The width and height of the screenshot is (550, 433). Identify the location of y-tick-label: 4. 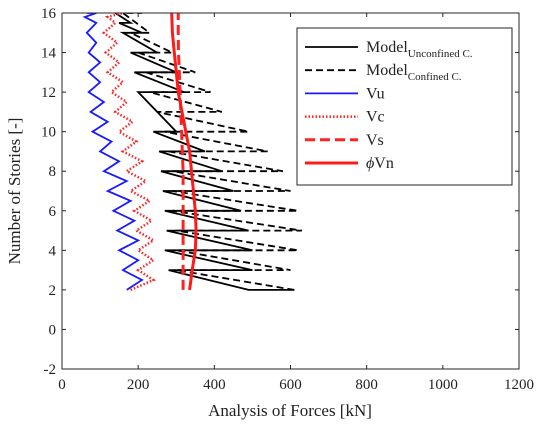
(53, 251).